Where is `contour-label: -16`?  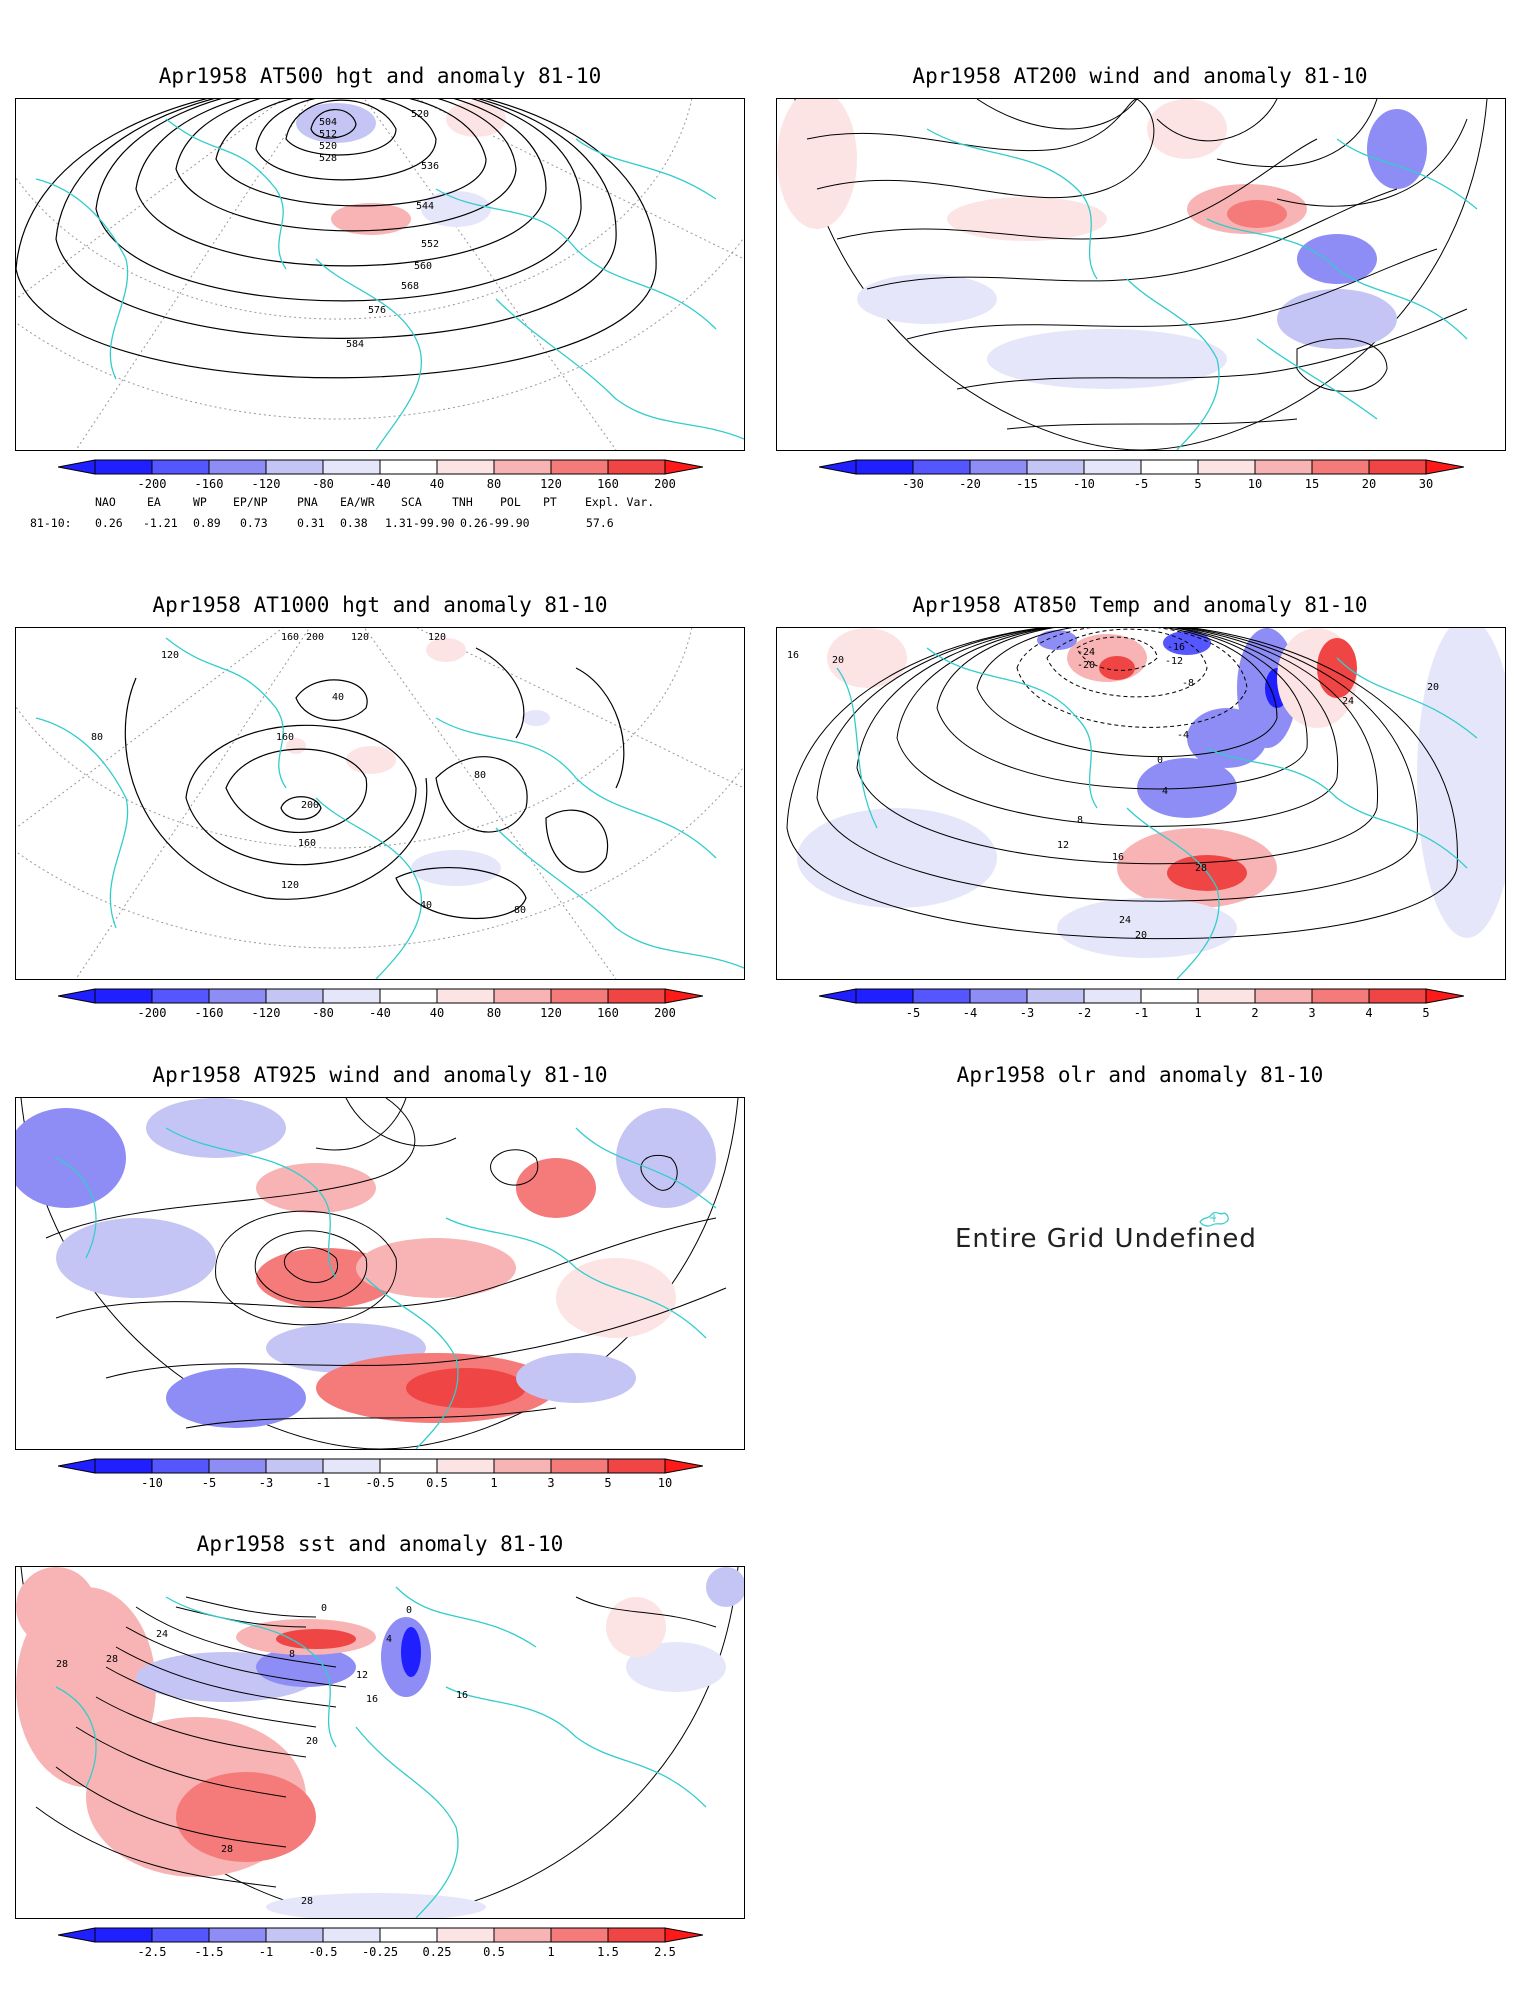
contour-label: -16 is located at coordinates (1176, 647).